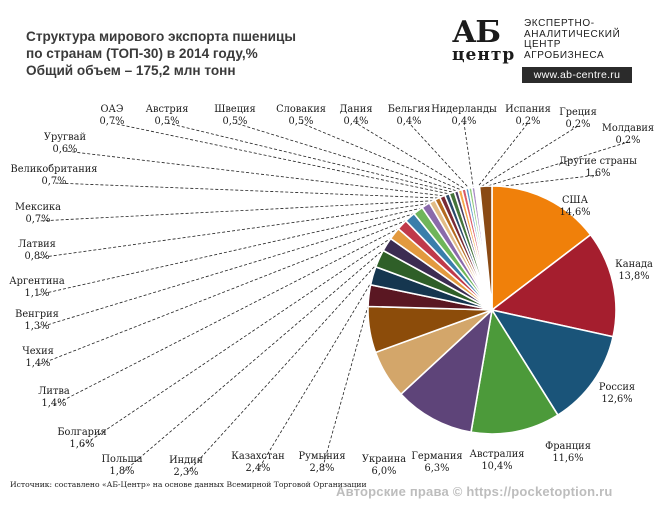 The height and width of the screenshot is (505, 663). What do you see at coordinates (541, 248) in the screenshot?
I see `pie-slice-сша` at bounding box center [541, 248].